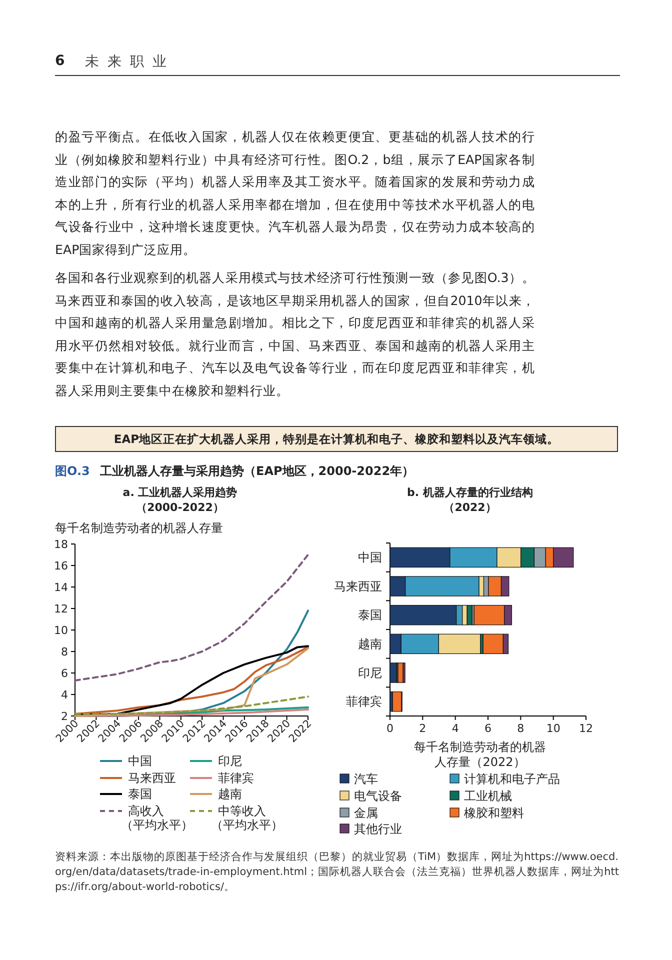  What do you see at coordinates (390, 728) in the screenshot?
I see `x-tick-label: 0` at bounding box center [390, 728].